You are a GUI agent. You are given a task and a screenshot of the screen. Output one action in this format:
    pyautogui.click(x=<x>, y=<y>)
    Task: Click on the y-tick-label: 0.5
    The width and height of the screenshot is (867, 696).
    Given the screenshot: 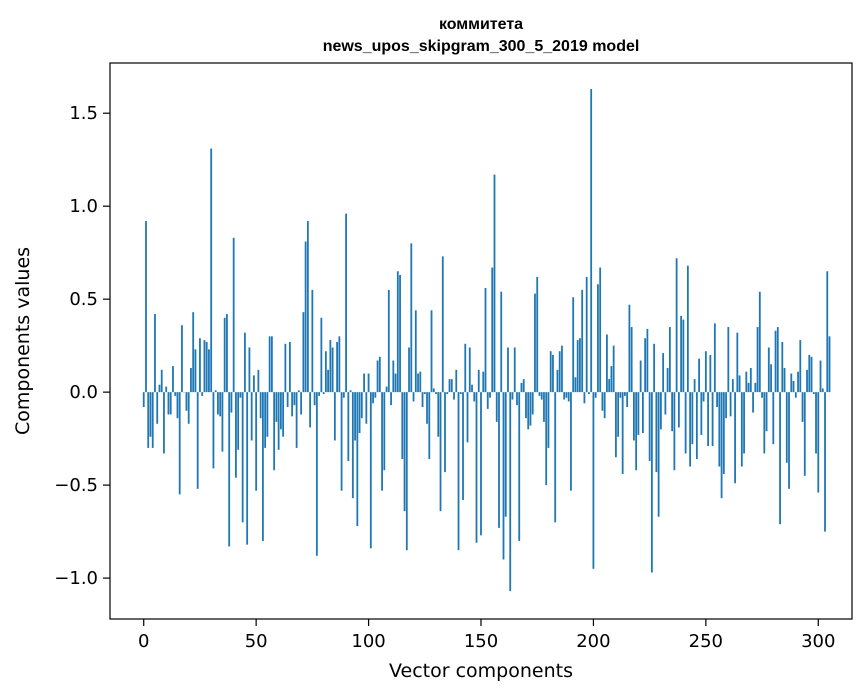 What is the action you would take?
    pyautogui.click(x=83, y=299)
    